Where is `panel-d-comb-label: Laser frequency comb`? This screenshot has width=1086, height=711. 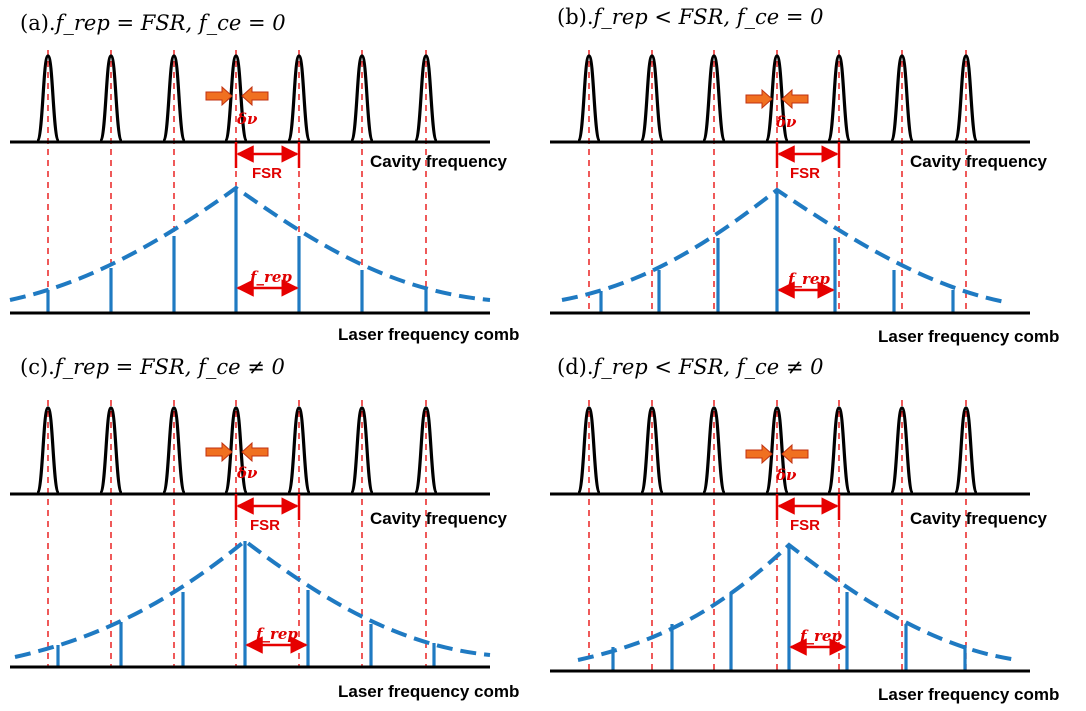
panel-d-comb-label: Laser frequency comb is located at coordinates (968, 694).